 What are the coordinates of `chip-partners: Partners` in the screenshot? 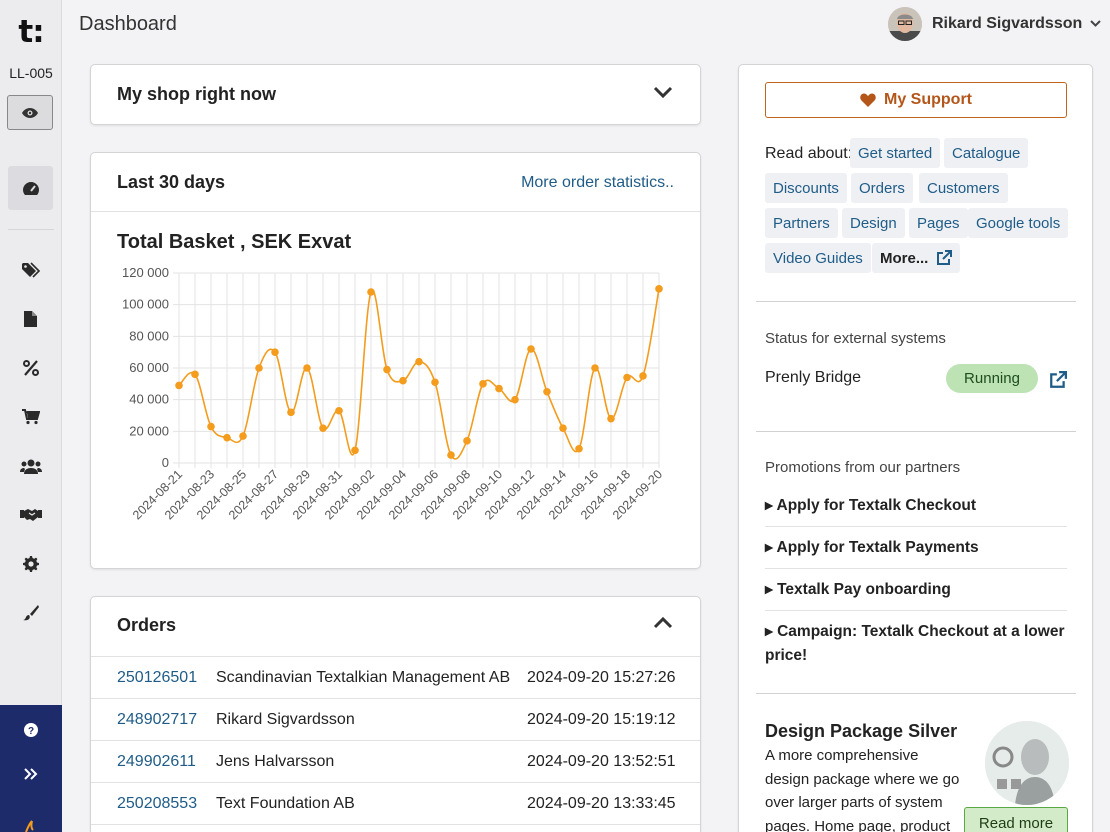 It's located at (801, 223).